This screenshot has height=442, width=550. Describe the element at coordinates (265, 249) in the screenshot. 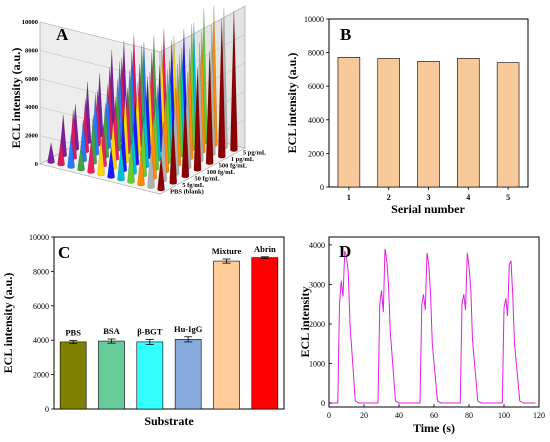

I see `panel-c-category-label: Abrin` at that location.